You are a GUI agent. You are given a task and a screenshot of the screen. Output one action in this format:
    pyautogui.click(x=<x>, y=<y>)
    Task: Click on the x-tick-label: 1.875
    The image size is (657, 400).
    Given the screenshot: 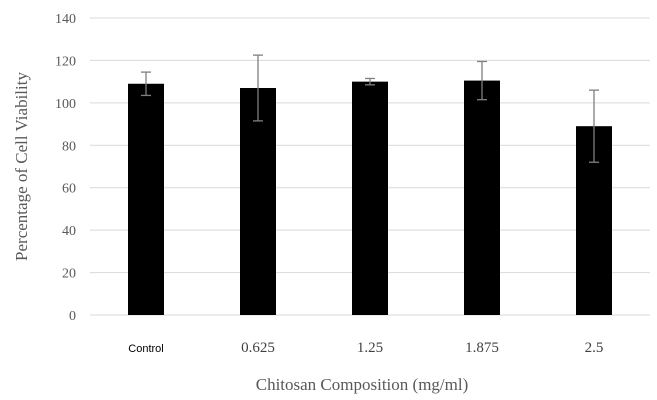 What is the action you would take?
    pyautogui.click(x=482, y=348)
    